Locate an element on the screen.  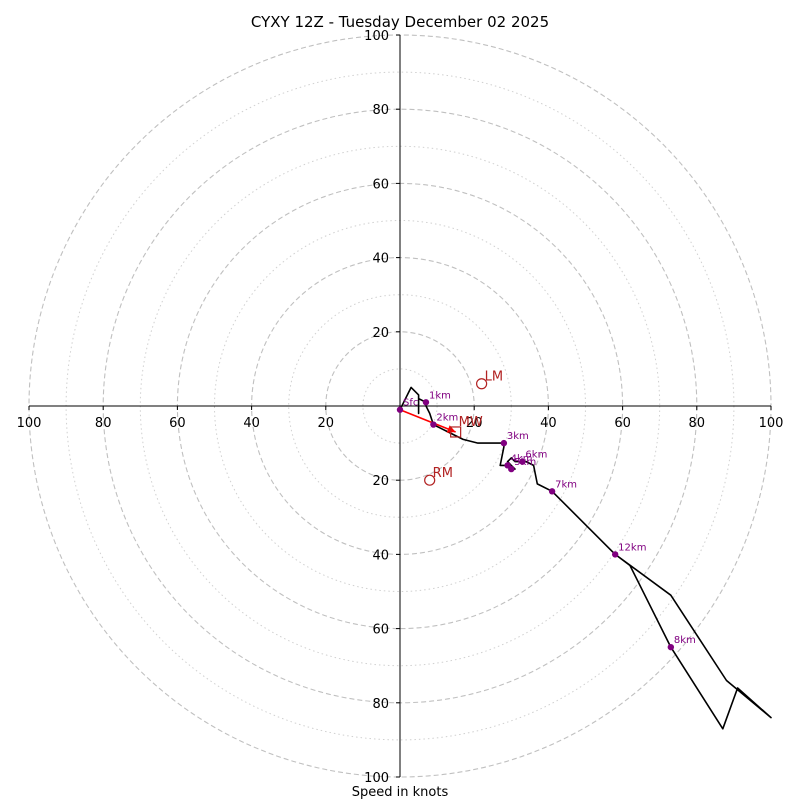
height-marker-2km is located at coordinates (433, 424).